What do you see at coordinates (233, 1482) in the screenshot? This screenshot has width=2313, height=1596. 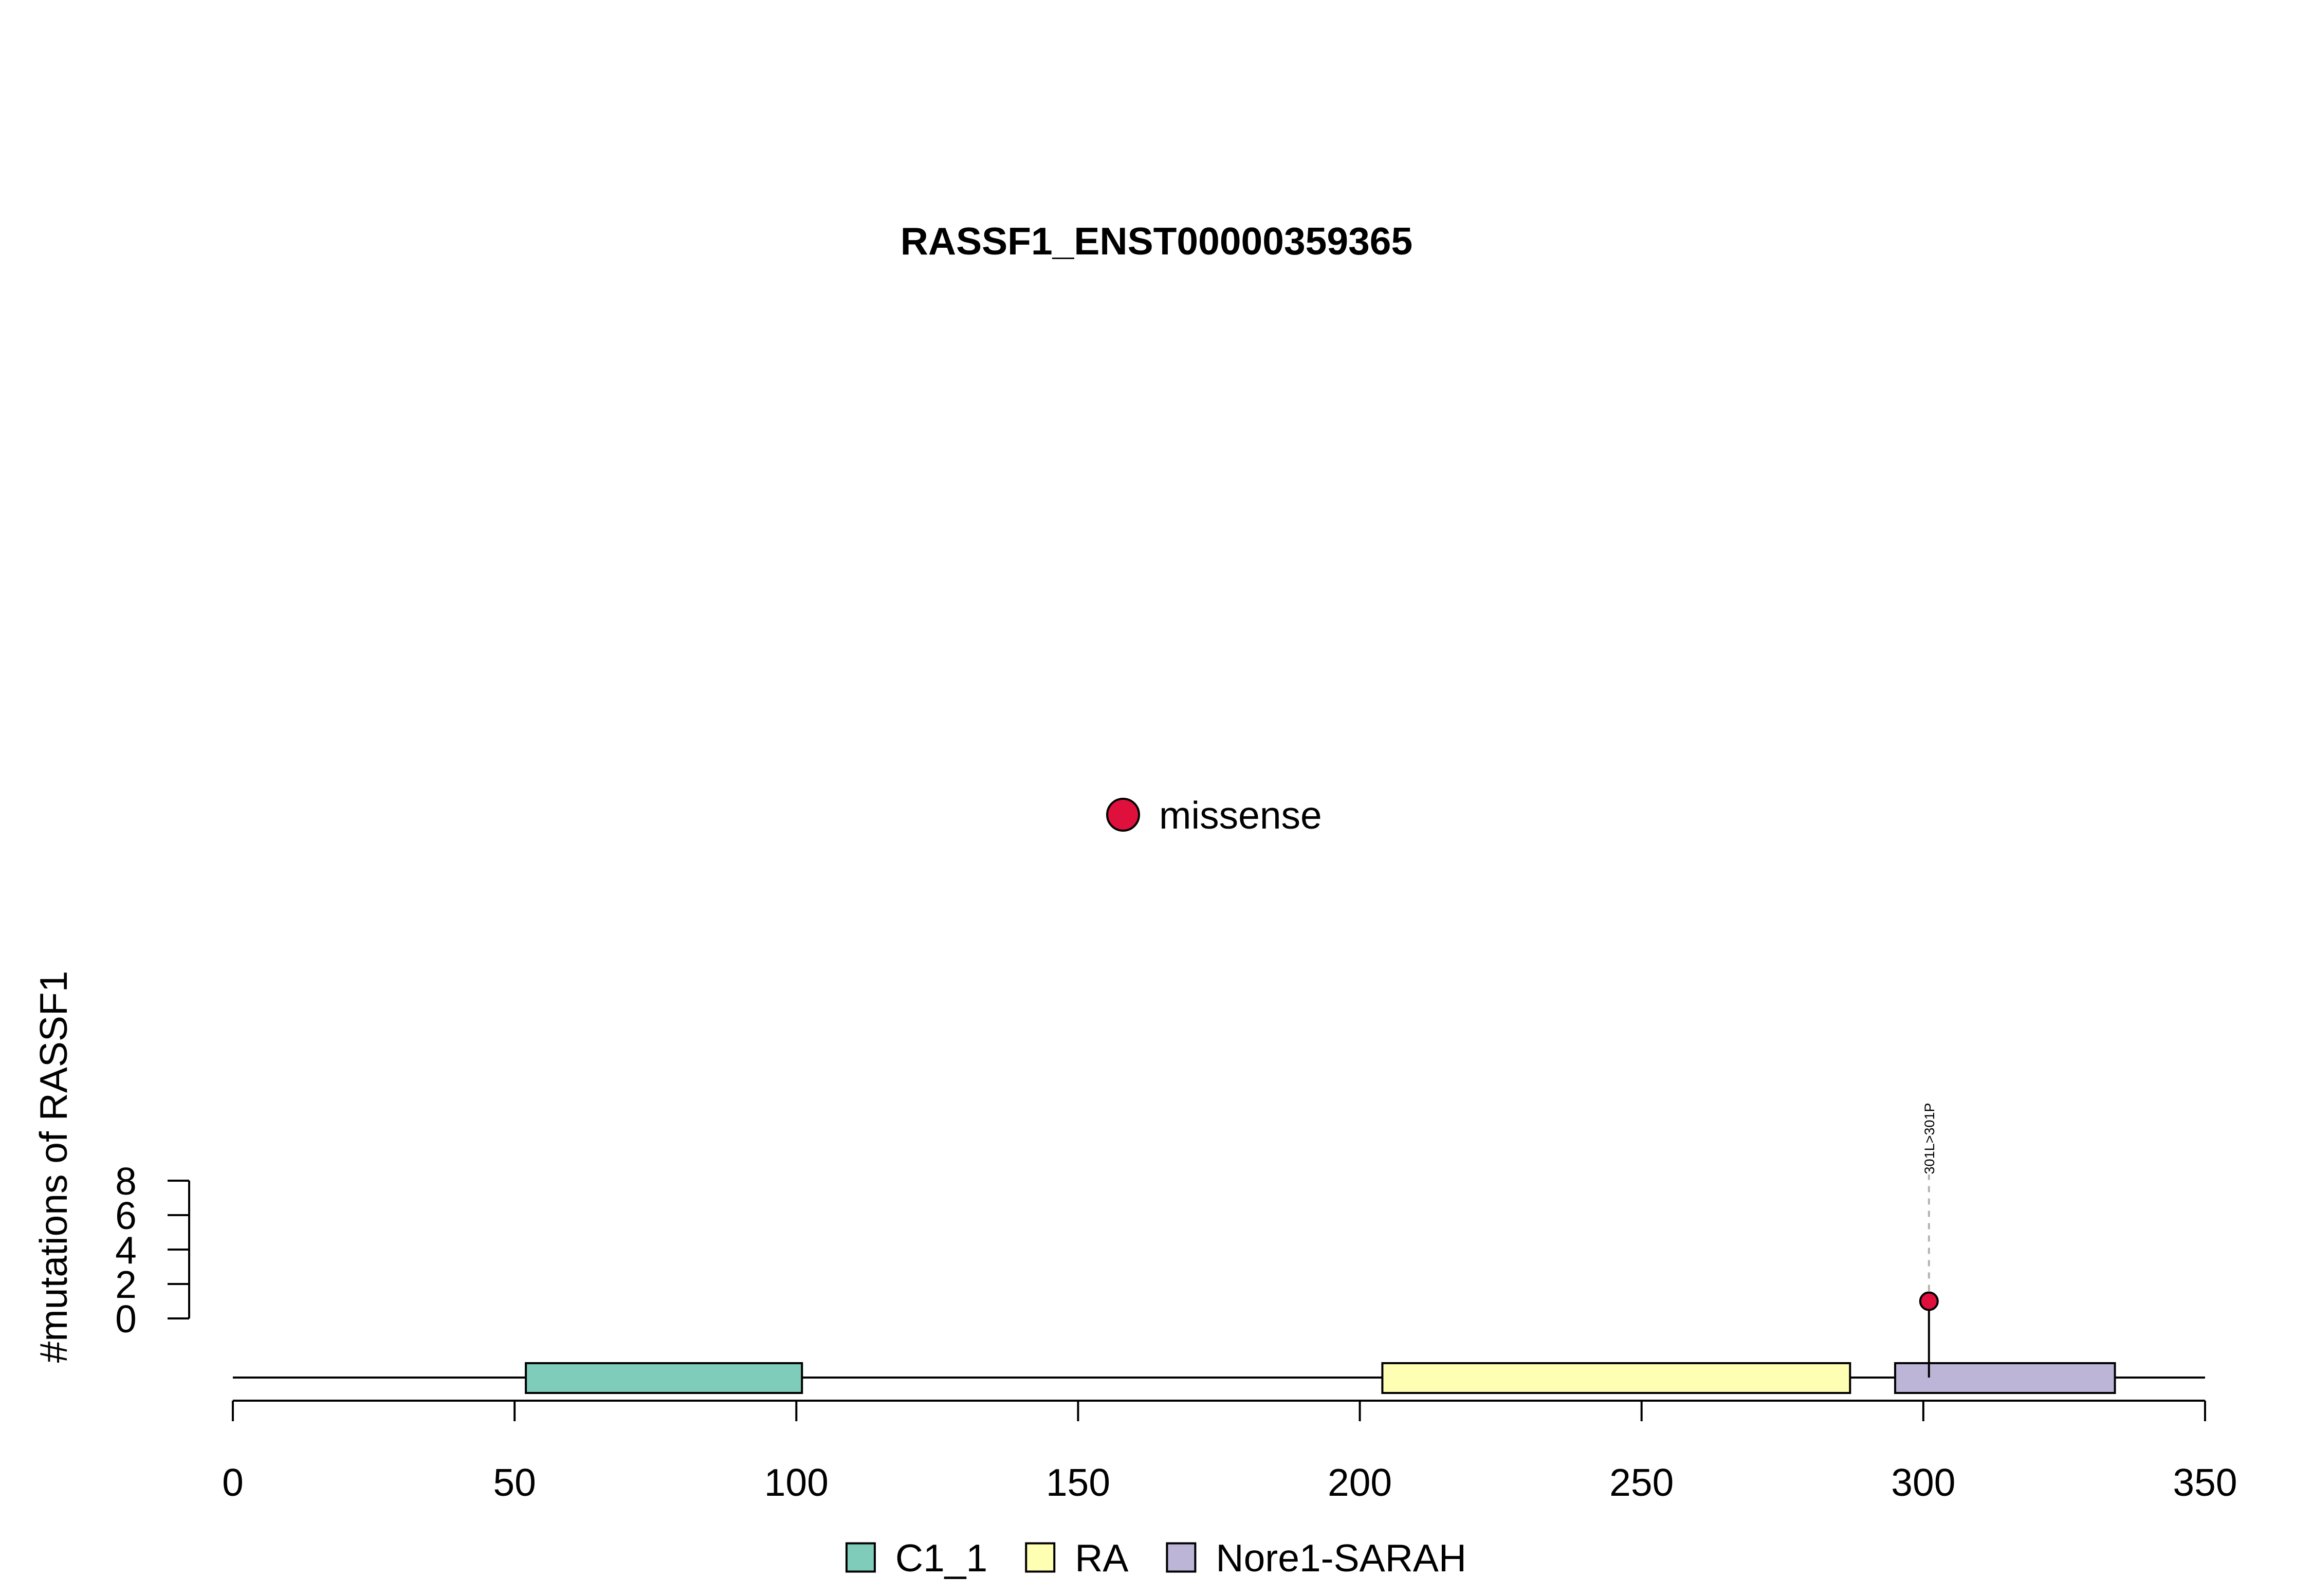 I see `x-tick-label: 0` at bounding box center [233, 1482].